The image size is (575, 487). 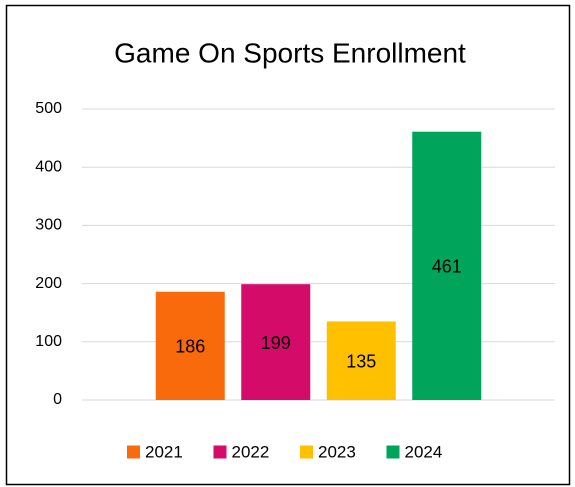 I want to click on y-tick-label: 400, so click(x=48, y=166).